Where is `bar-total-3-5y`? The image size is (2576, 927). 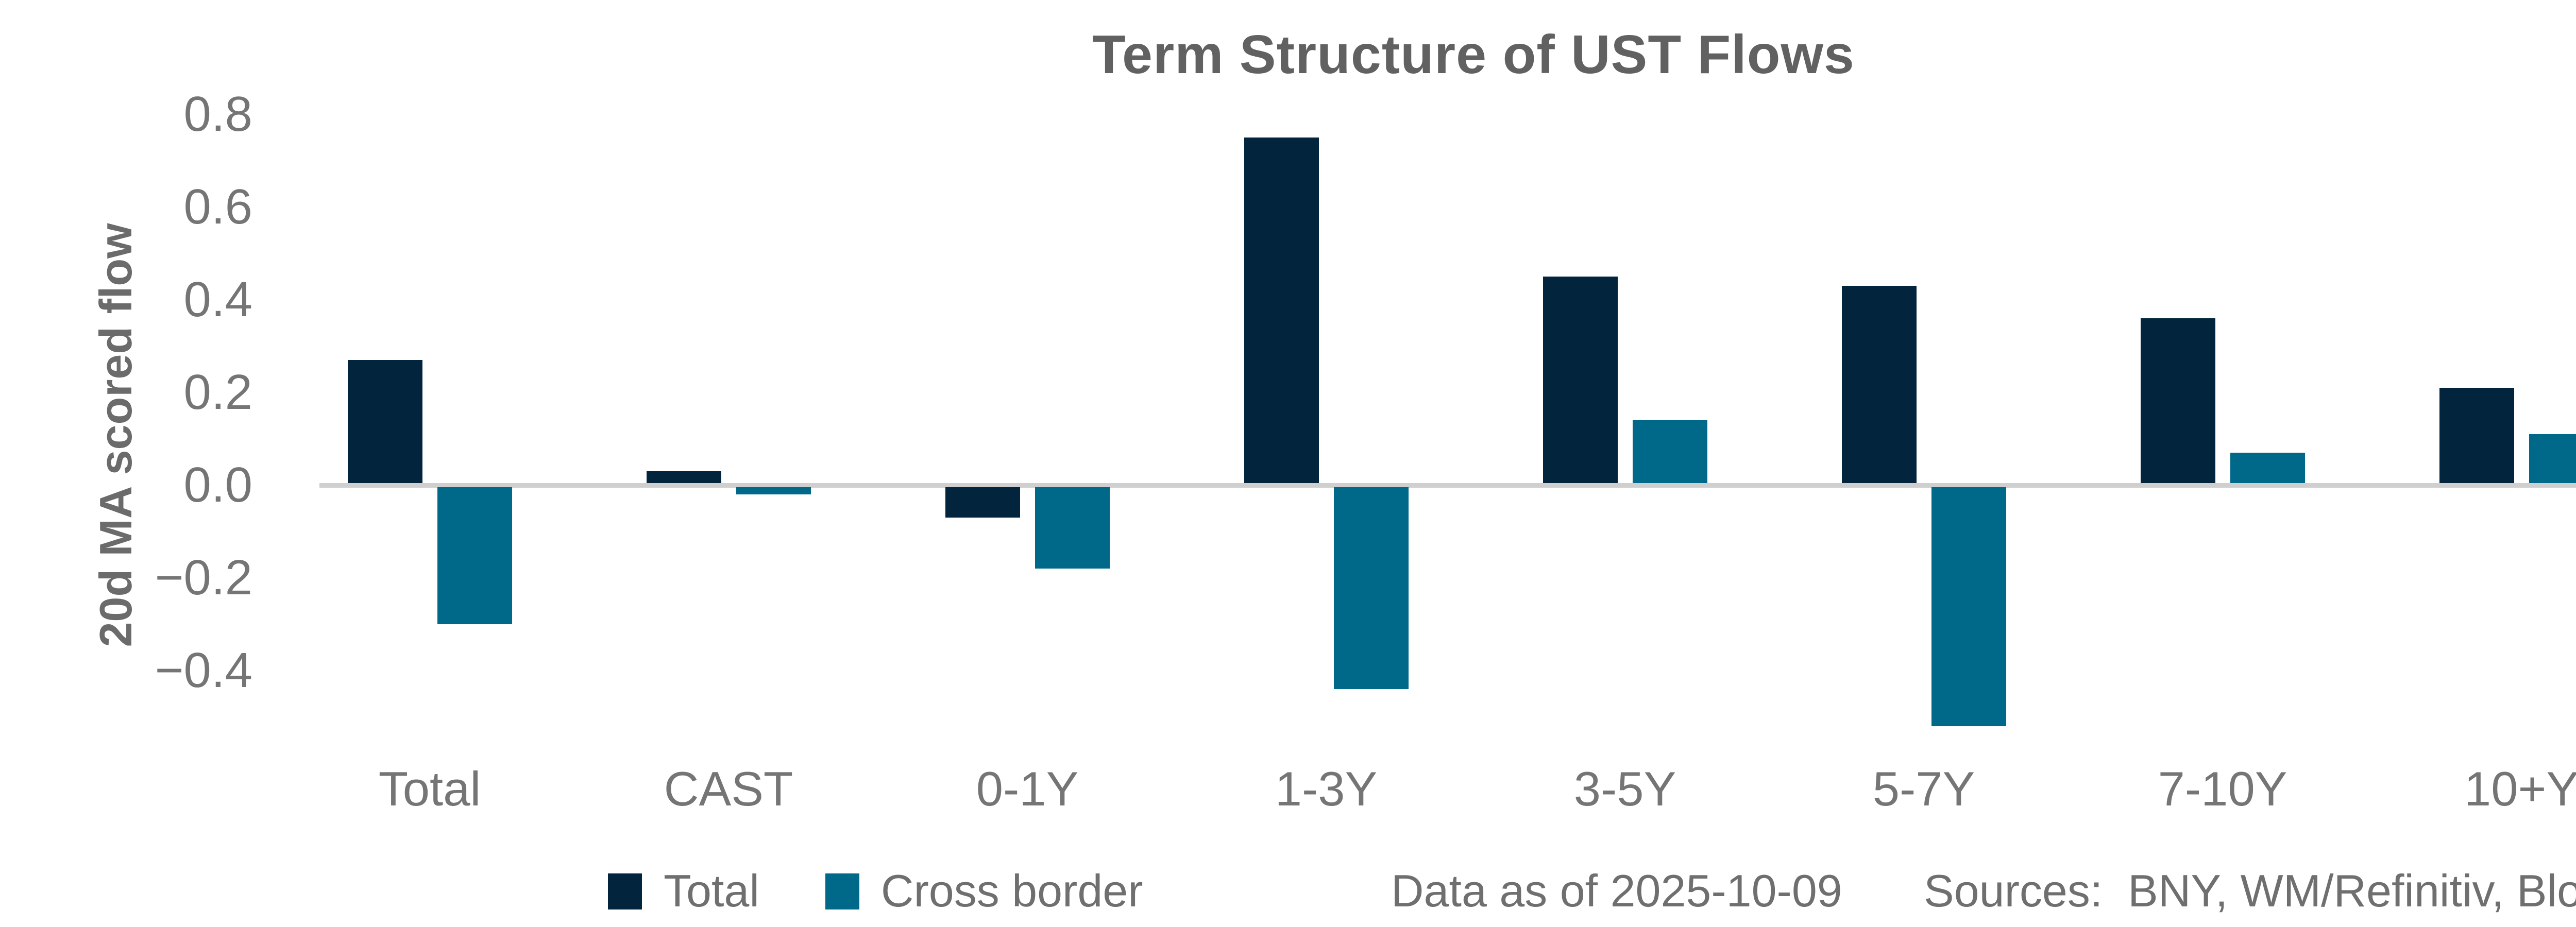 bar-total-3-5y is located at coordinates (1580, 380).